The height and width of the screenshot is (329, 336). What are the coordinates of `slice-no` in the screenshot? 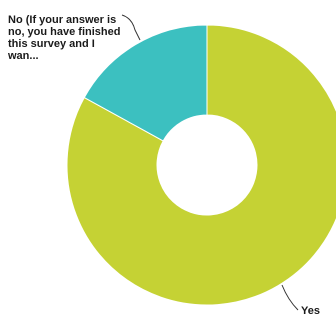 It's located at (145, 83).